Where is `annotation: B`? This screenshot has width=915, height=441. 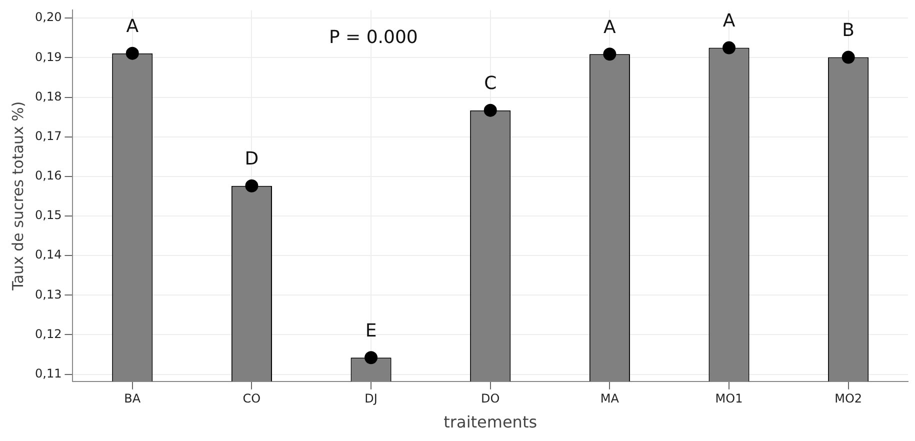
annotation: B is located at coordinates (848, 30).